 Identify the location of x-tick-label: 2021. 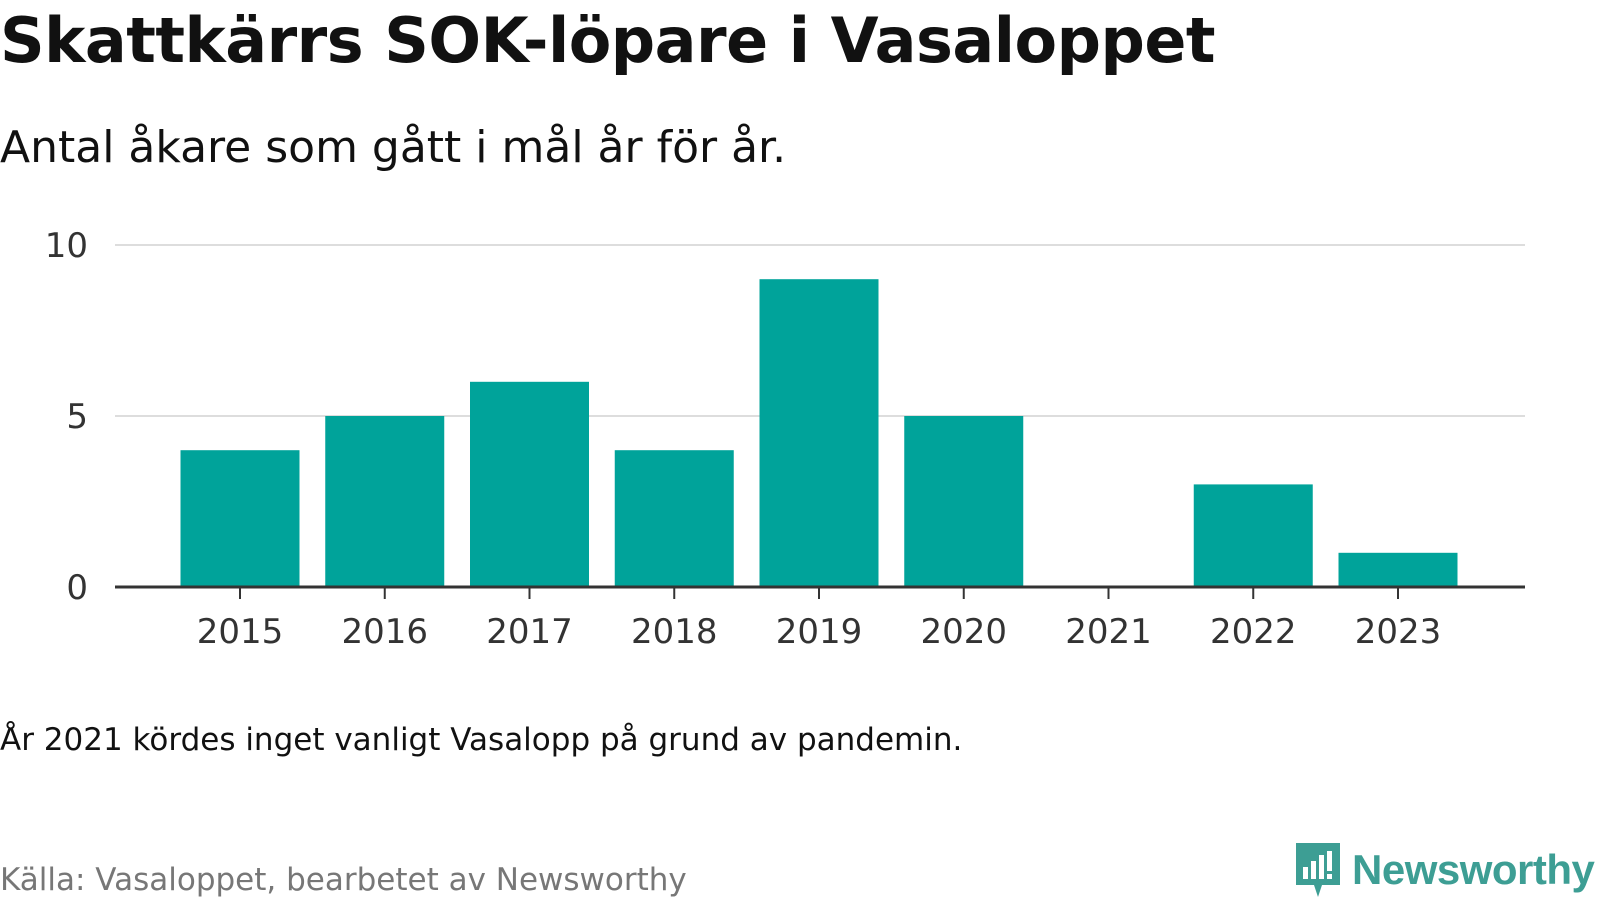
(1108, 632).